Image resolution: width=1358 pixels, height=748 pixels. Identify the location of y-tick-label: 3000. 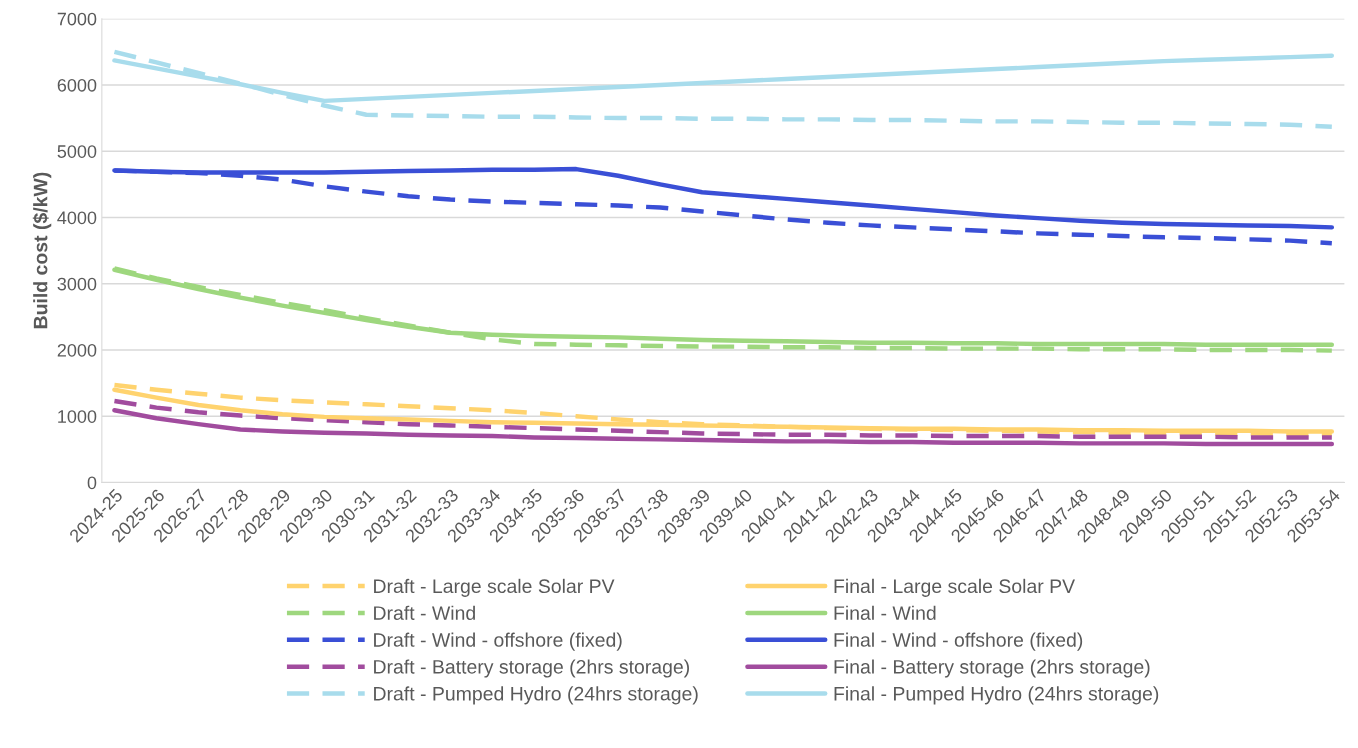
(77, 284).